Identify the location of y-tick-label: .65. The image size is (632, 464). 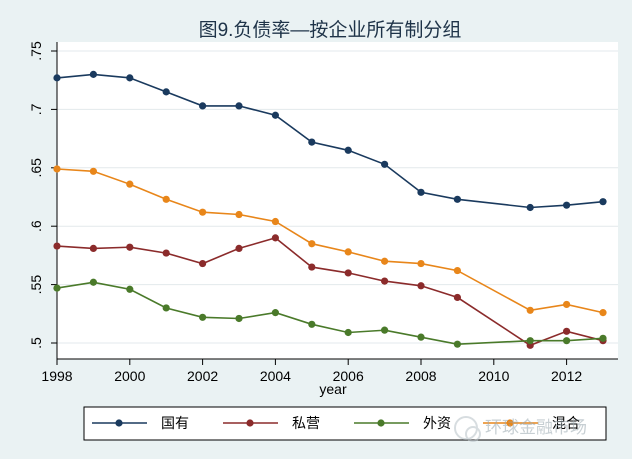
(36, 168).